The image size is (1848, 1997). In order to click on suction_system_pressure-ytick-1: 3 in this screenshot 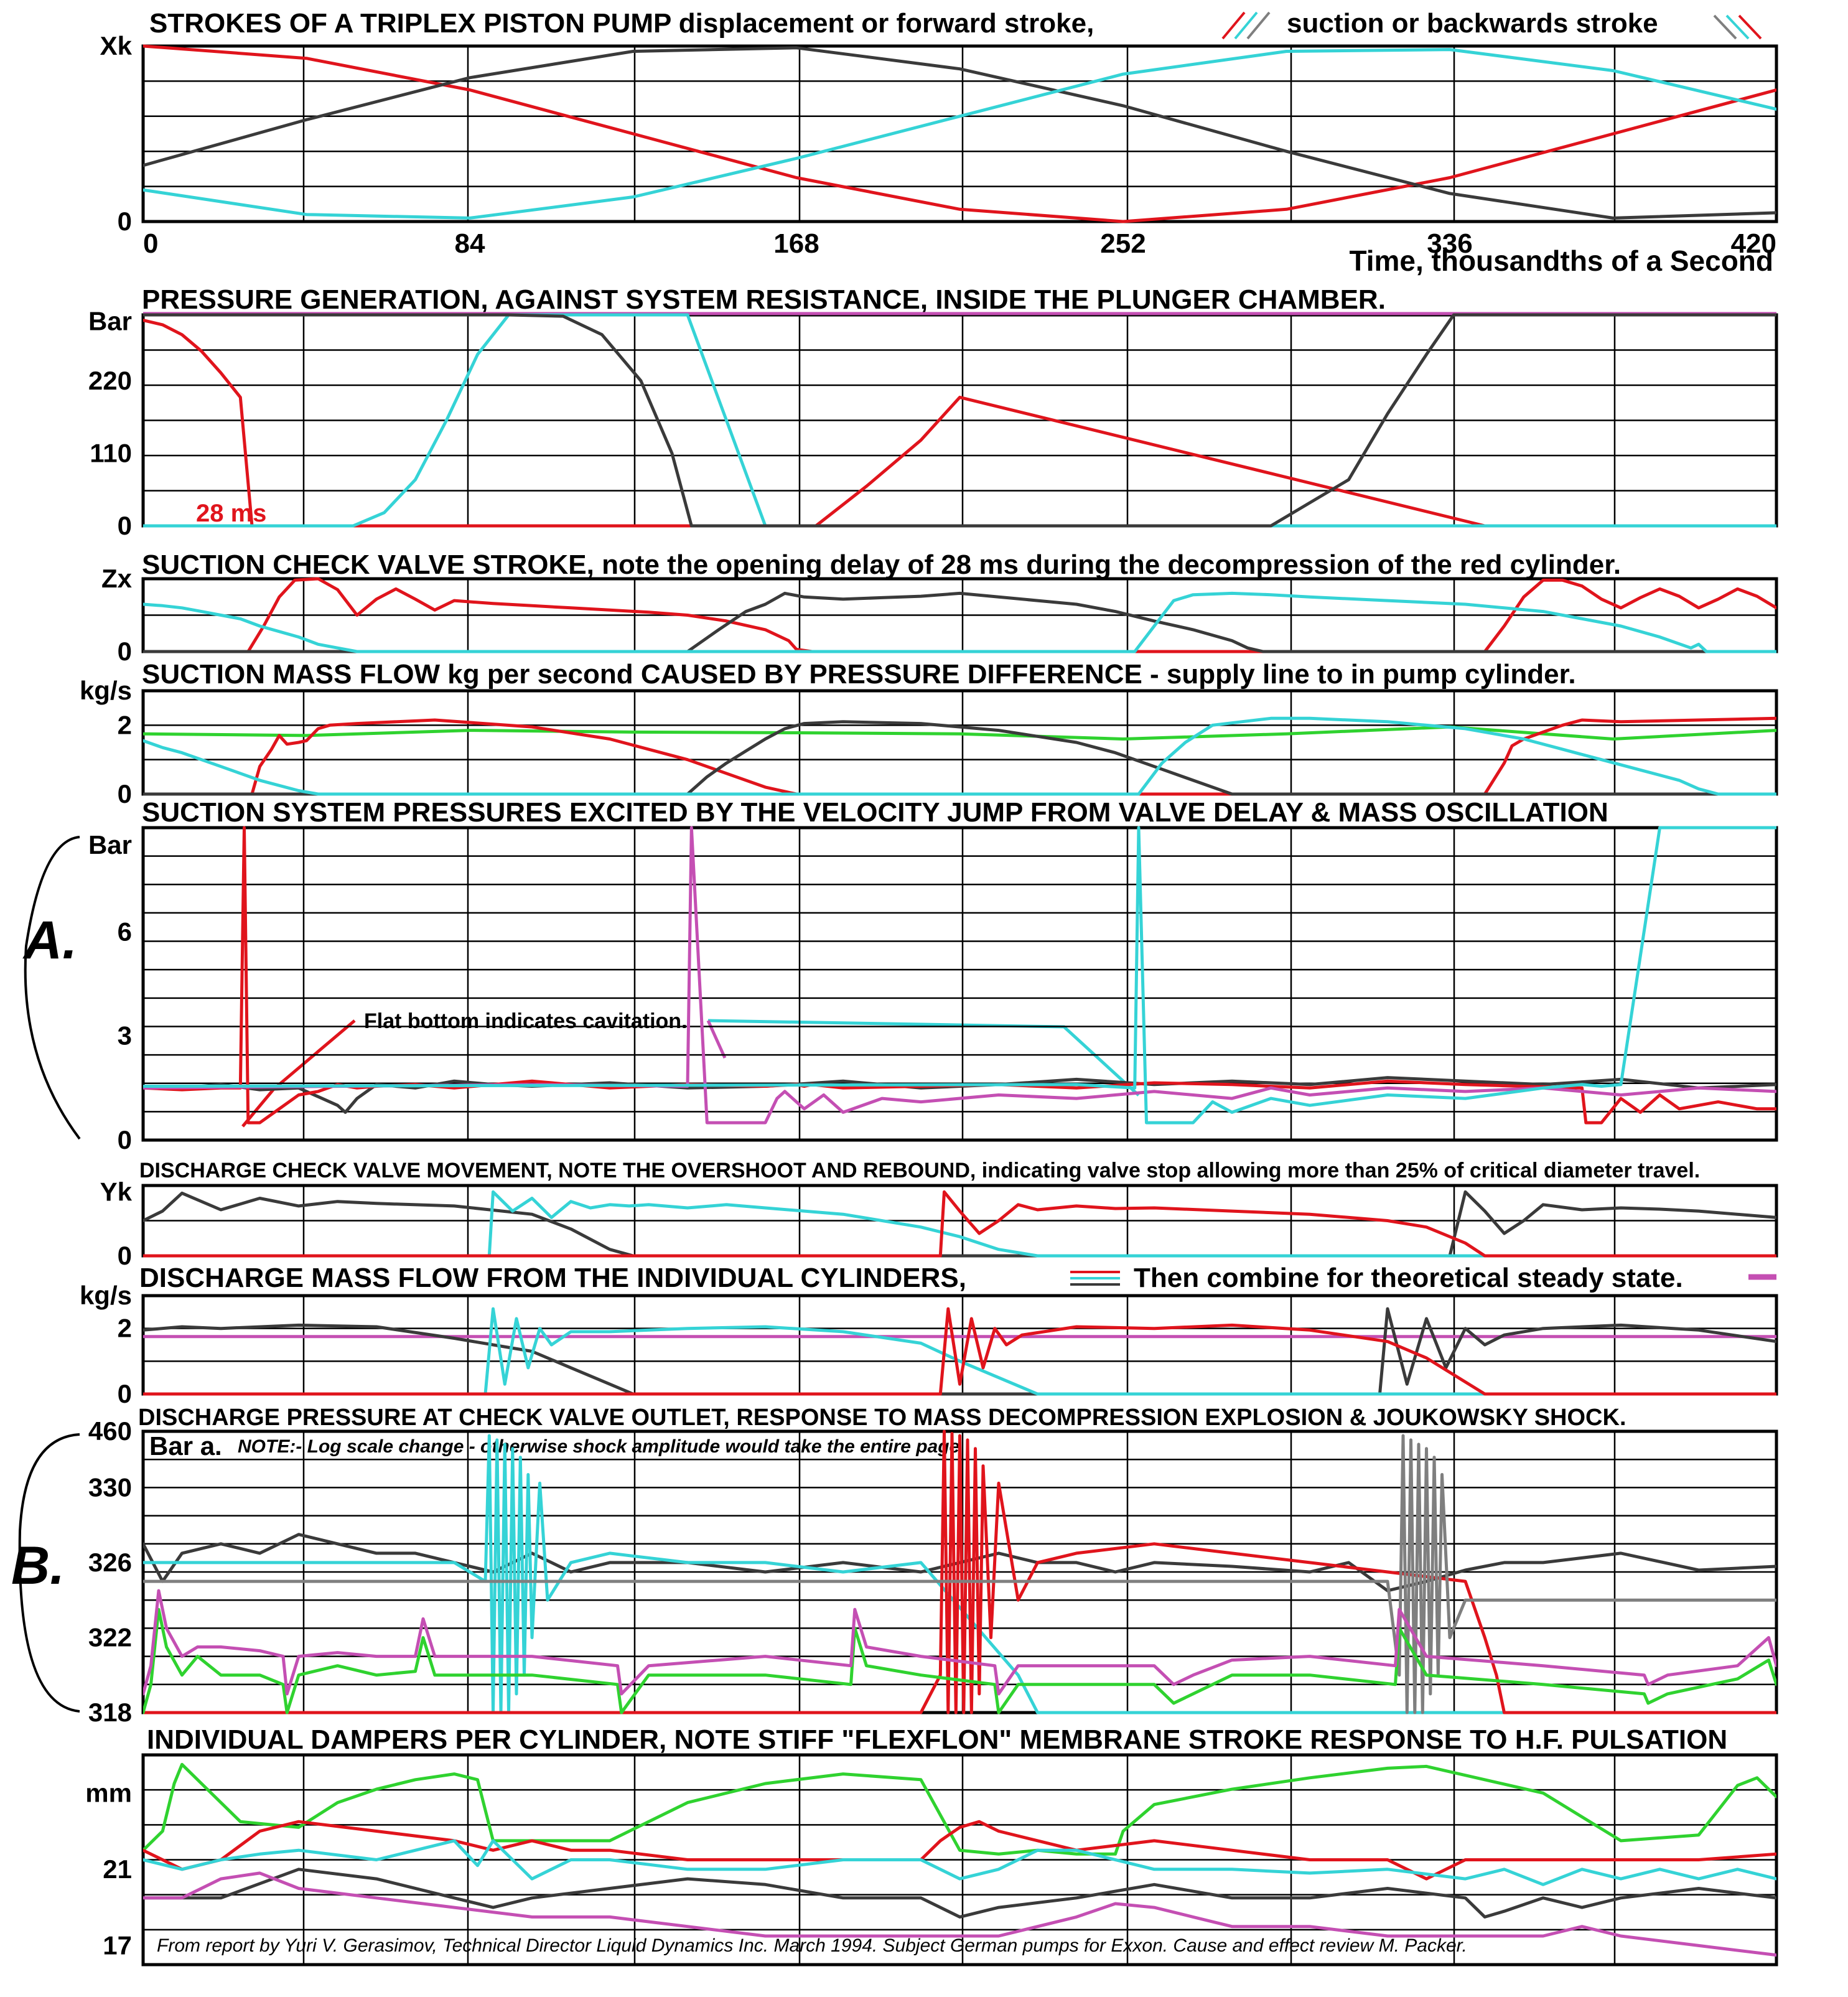, I will do `click(125, 1035)`.